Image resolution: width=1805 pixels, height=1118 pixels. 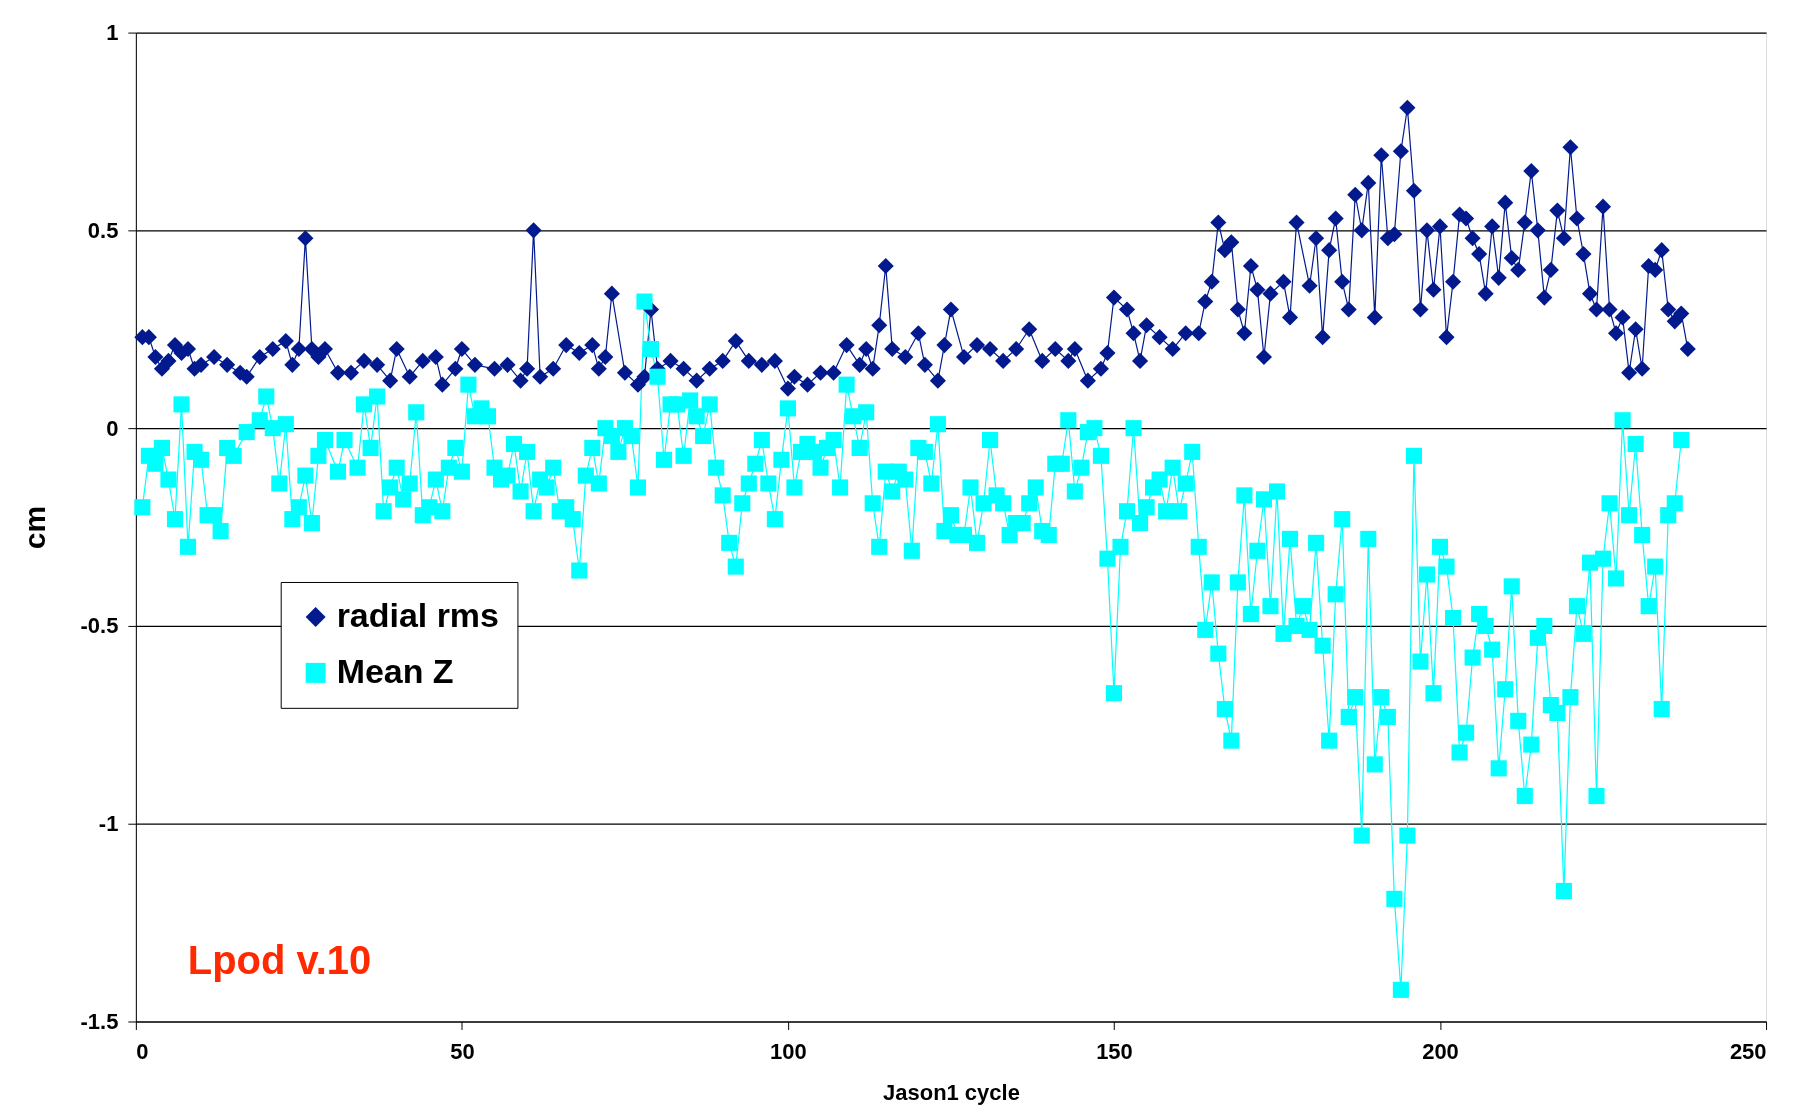 I want to click on x-tick-label: 50, so click(x=462, y=1051).